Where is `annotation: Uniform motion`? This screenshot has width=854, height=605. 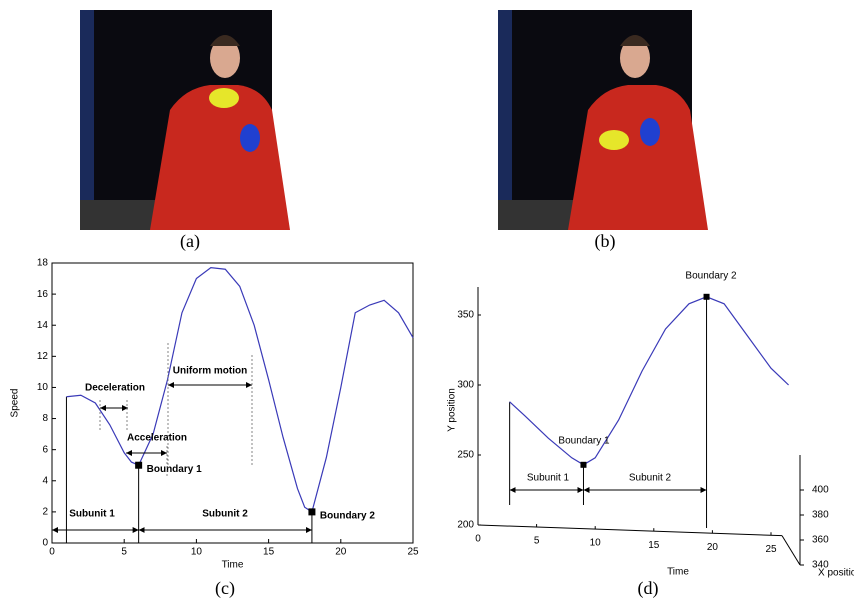 annotation: Uniform motion is located at coordinates (210, 371).